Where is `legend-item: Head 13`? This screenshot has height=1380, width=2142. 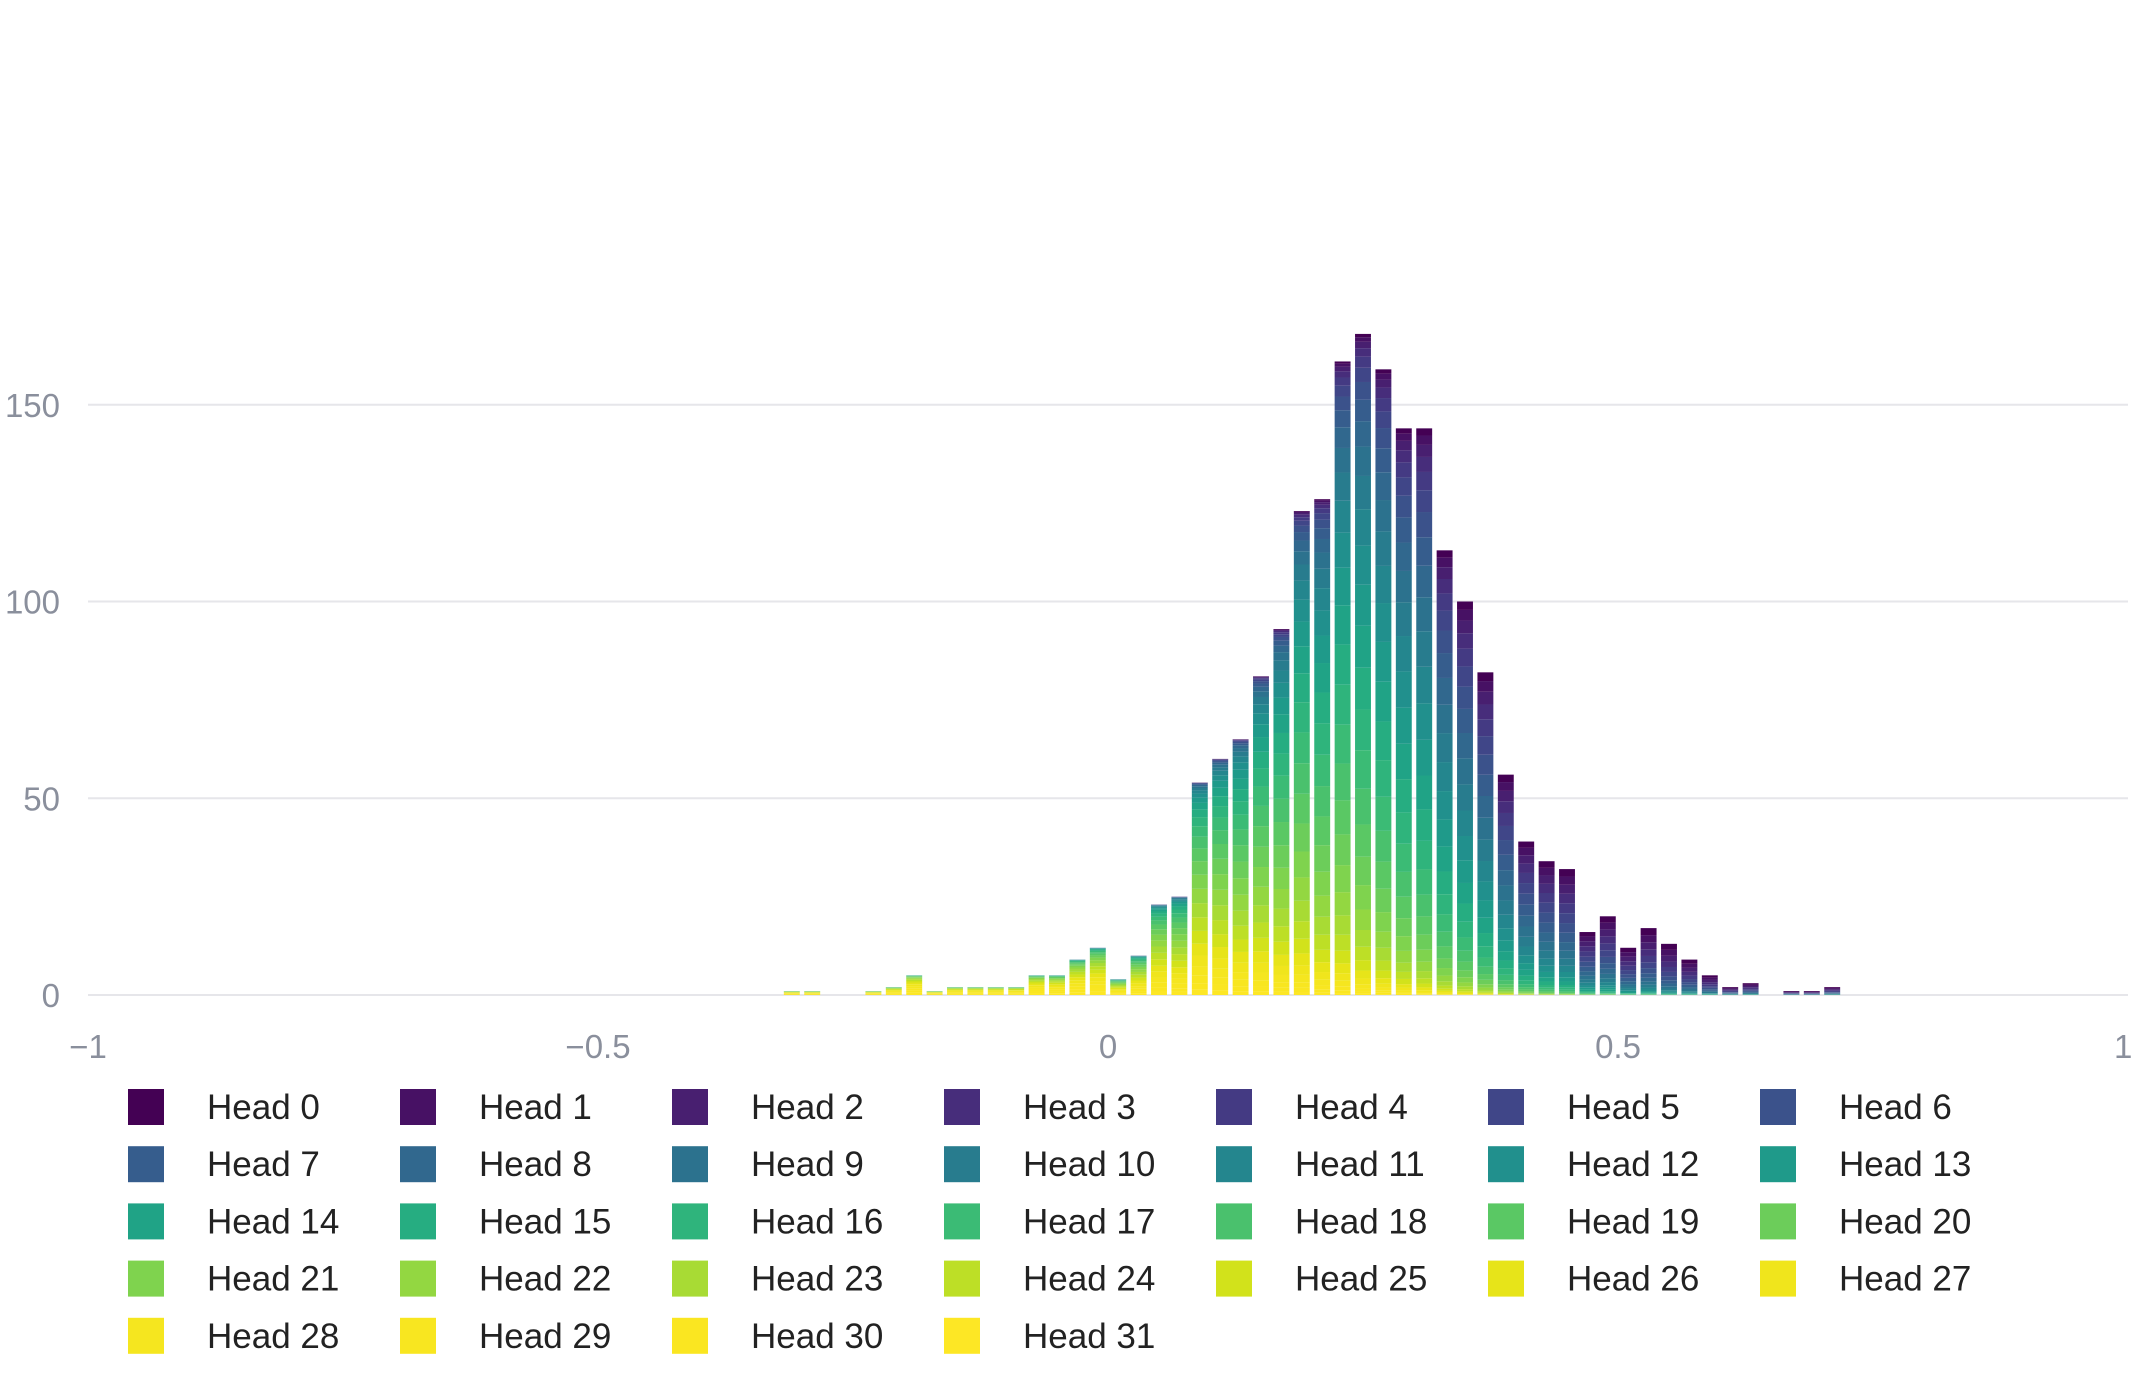 legend-item: Head 13 is located at coordinates (1865, 1164).